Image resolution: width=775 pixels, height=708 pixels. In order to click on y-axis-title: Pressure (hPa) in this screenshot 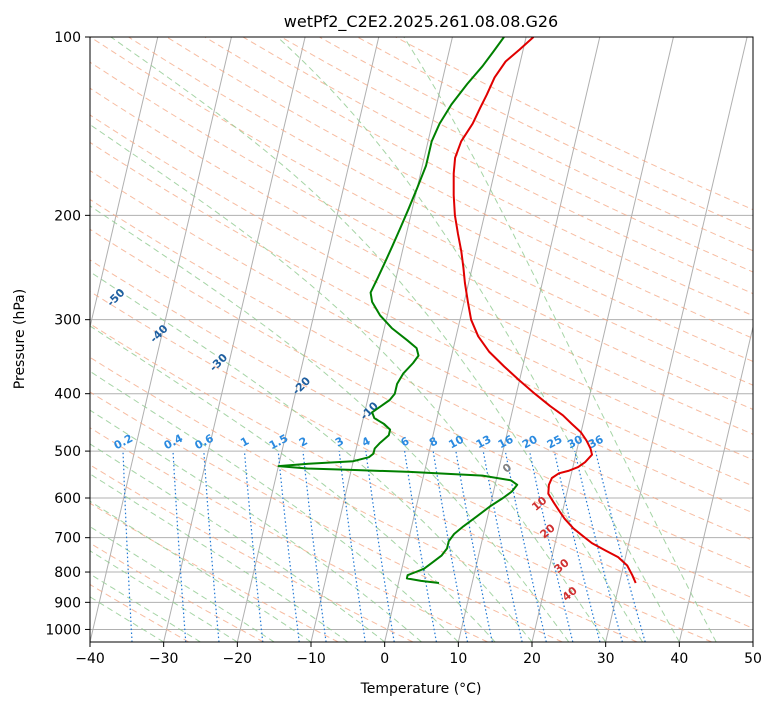, I will do `click(20, 339)`.